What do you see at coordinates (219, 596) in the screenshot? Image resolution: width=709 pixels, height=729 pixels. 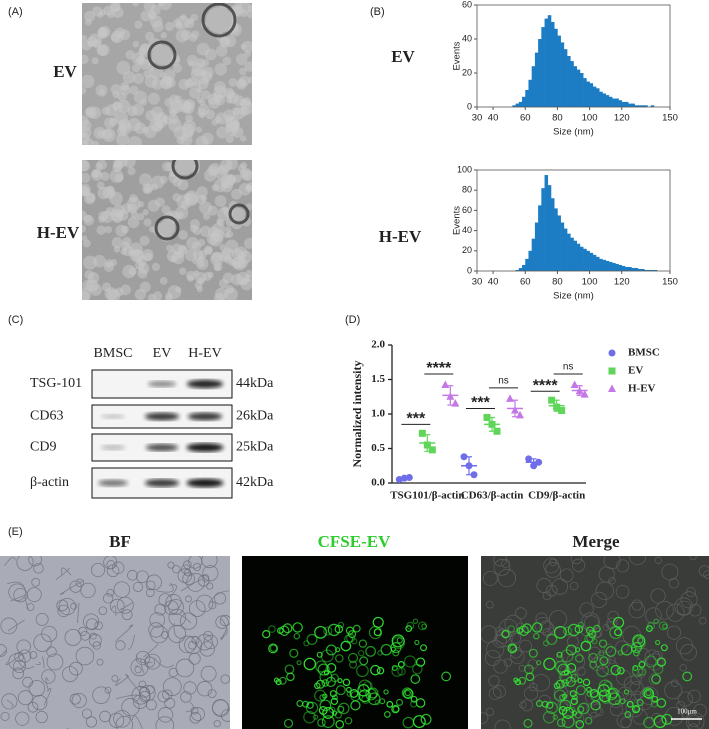 I see `cell-edge` at bounding box center [219, 596].